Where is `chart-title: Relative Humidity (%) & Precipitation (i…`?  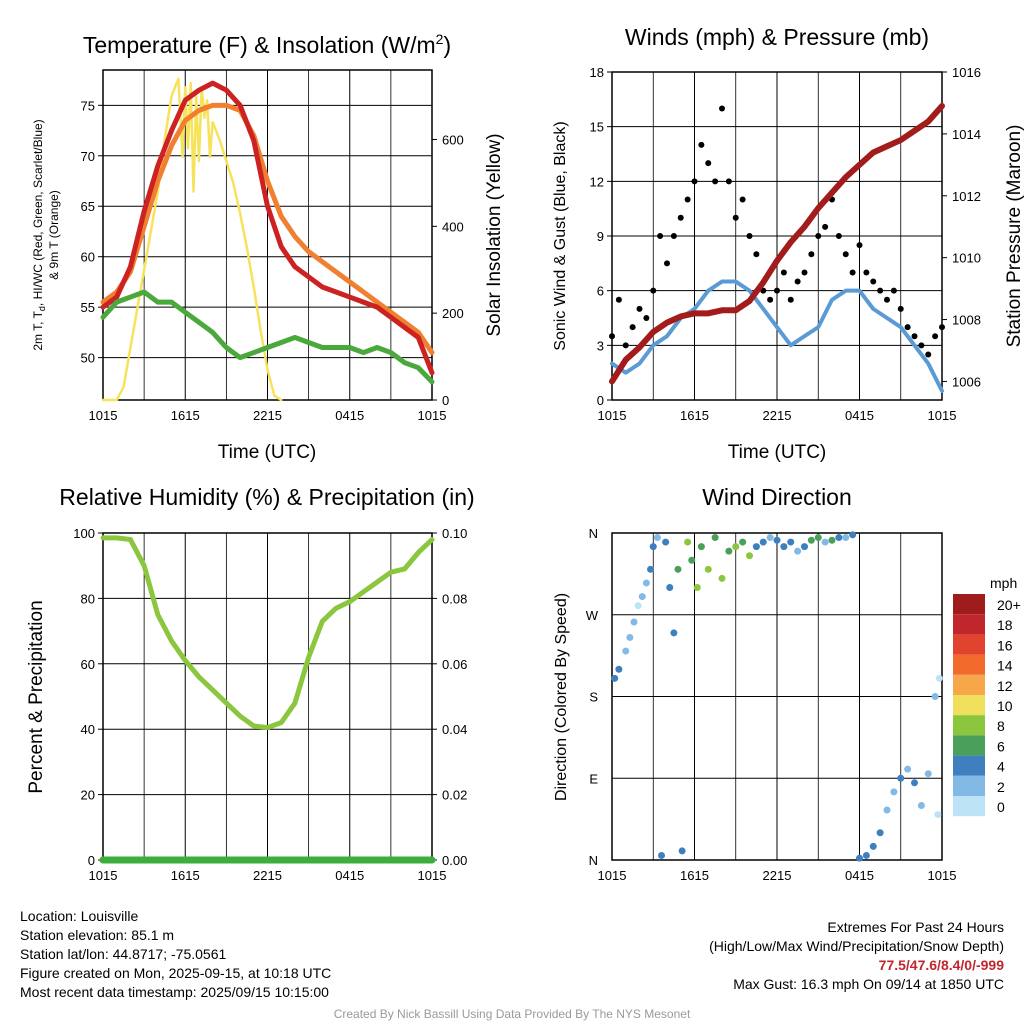 chart-title: Relative Humidity (%) & Precipitation (i… is located at coordinates (266, 497).